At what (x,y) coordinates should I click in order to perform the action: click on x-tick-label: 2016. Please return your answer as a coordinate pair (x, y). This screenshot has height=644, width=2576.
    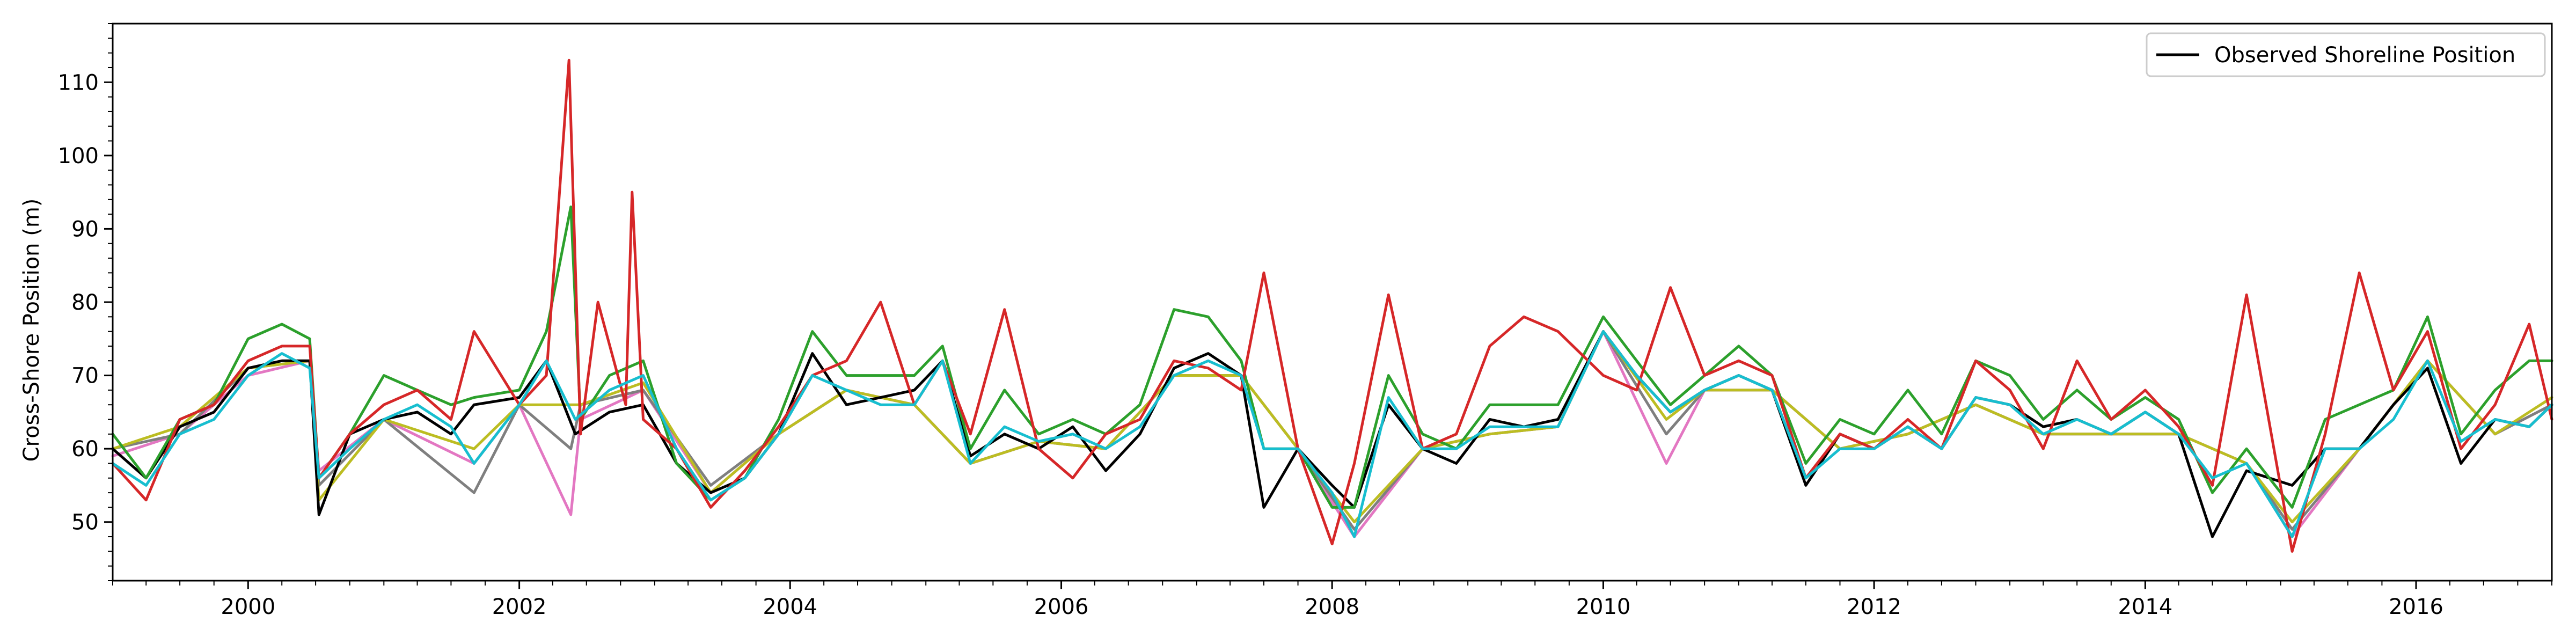
    Looking at the image, I should click on (2416, 607).